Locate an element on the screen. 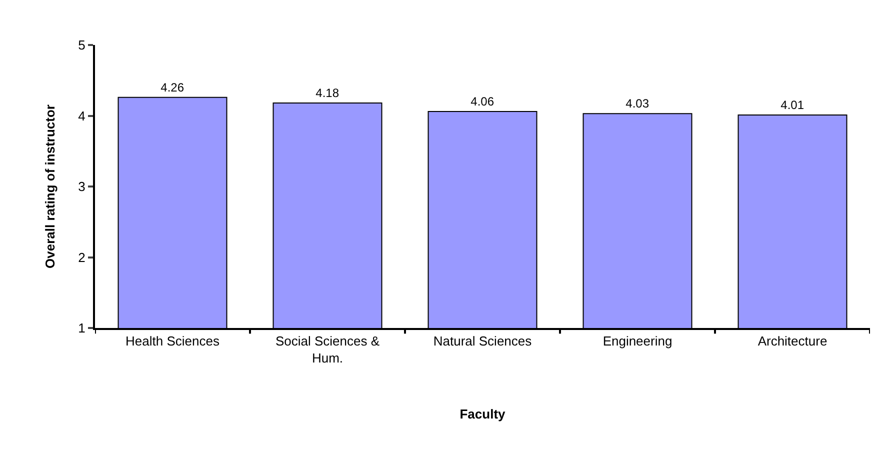 The image size is (875, 458). y-axis-title: Overall rating of instructor is located at coordinates (50, 186).